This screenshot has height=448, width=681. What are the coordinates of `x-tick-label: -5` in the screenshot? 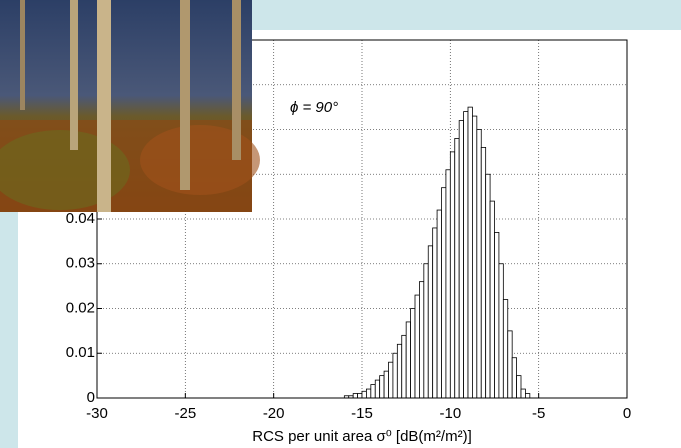 It's located at (538, 413).